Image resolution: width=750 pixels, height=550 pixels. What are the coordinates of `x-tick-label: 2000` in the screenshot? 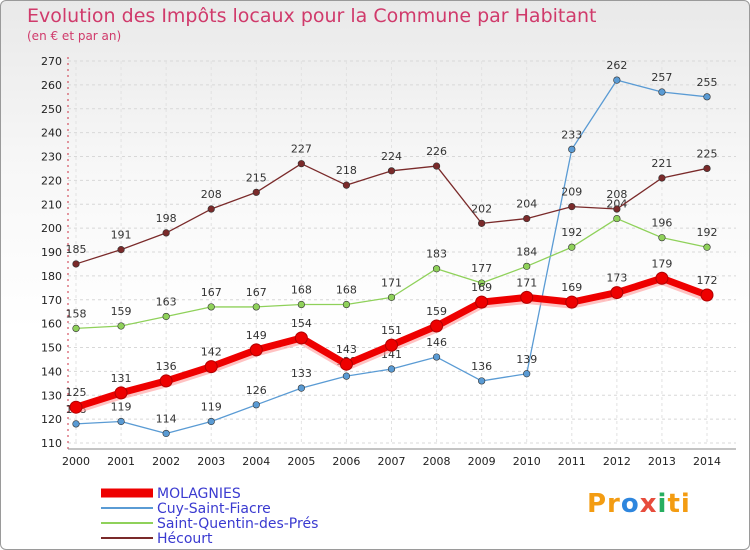 It's located at (76, 461).